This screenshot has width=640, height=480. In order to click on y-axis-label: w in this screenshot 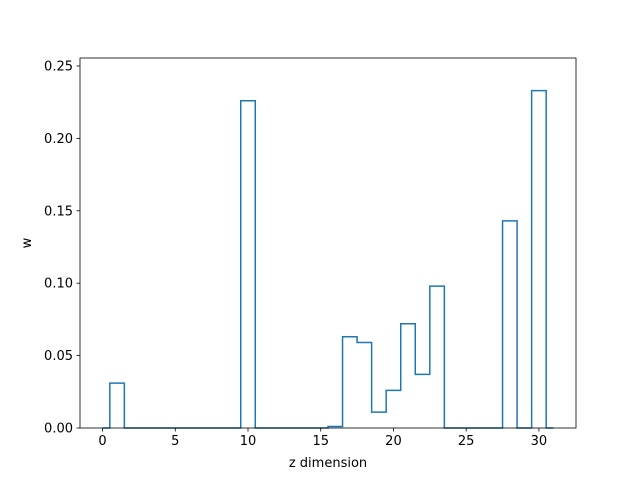, I will do `click(27, 242)`.